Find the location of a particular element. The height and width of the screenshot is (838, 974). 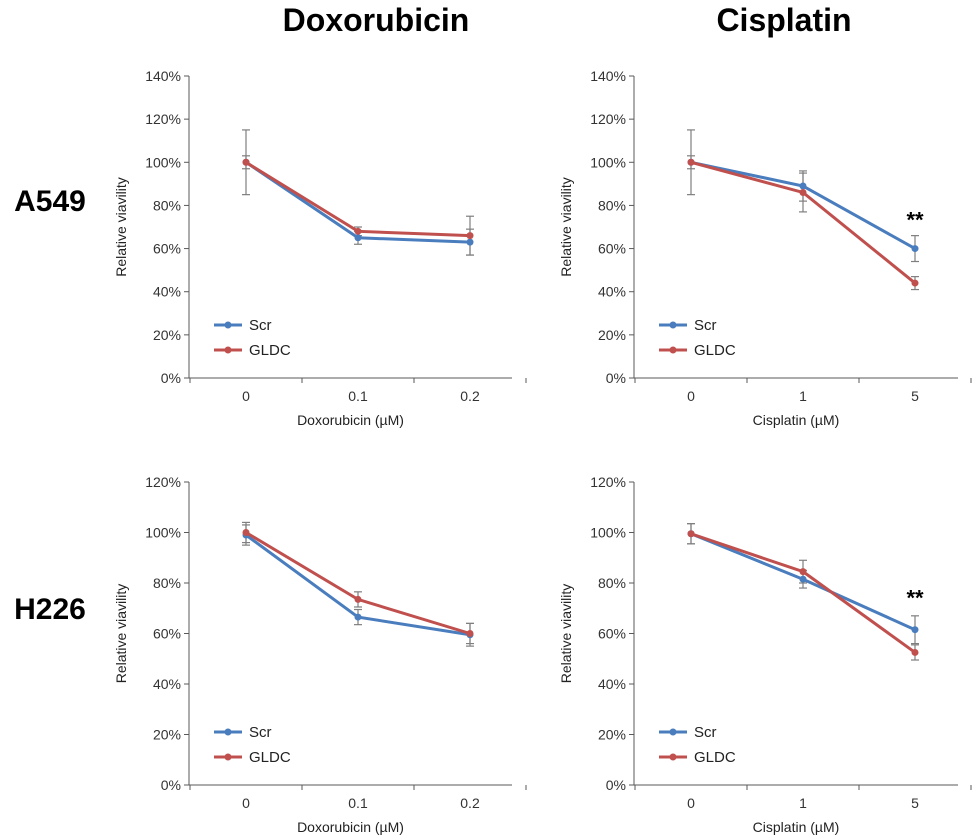

row-title-h226: H226 is located at coordinates (50, 609).